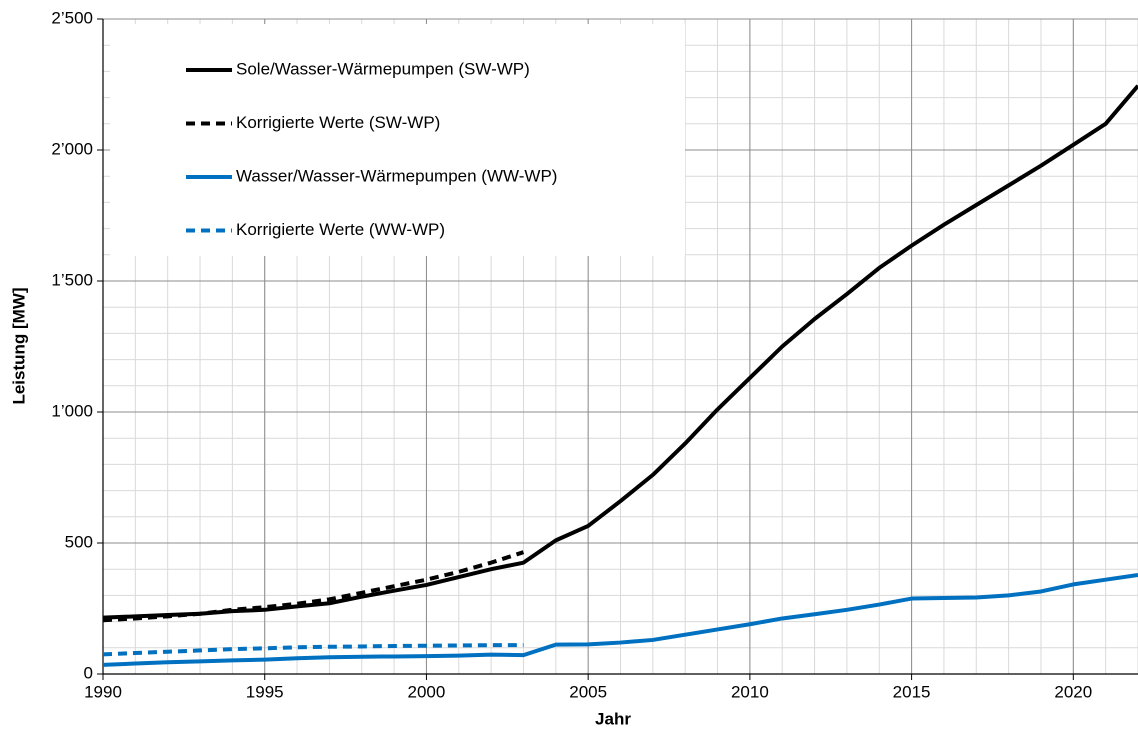 Image resolution: width=1138 pixels, height=733 pixels. What do you see at coordinates (72, 17) in the screenshot?
I see `y-tick-label: 2’500` at bounding box center [72, 17].